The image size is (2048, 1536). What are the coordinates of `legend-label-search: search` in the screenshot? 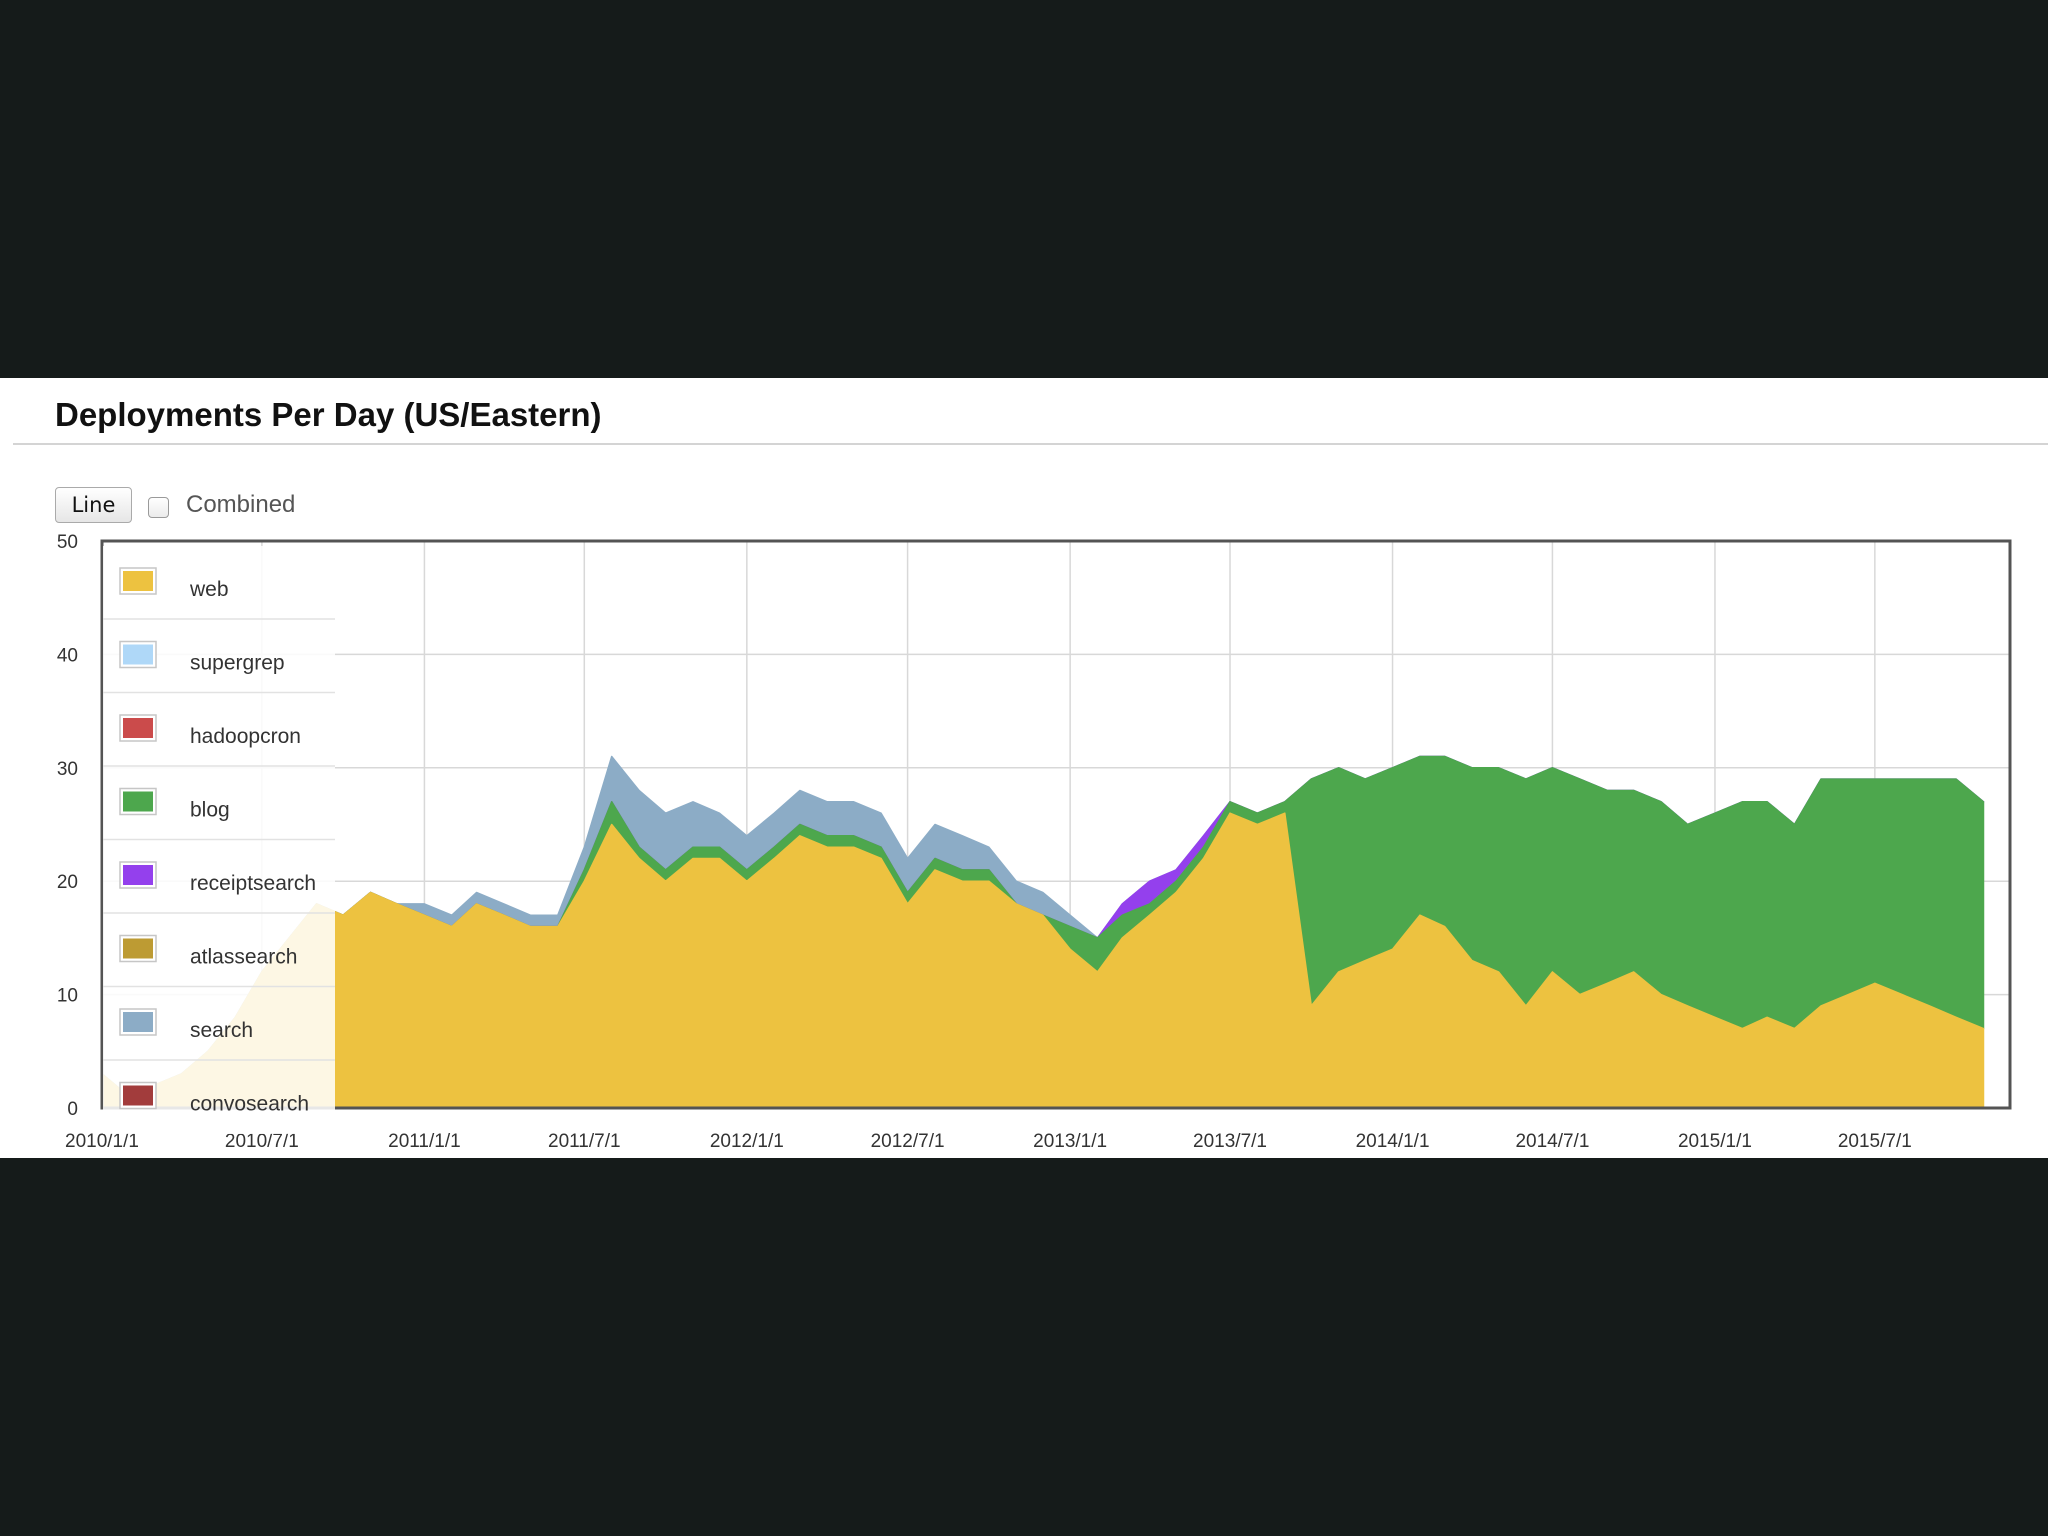 It's located at (221, 1030).